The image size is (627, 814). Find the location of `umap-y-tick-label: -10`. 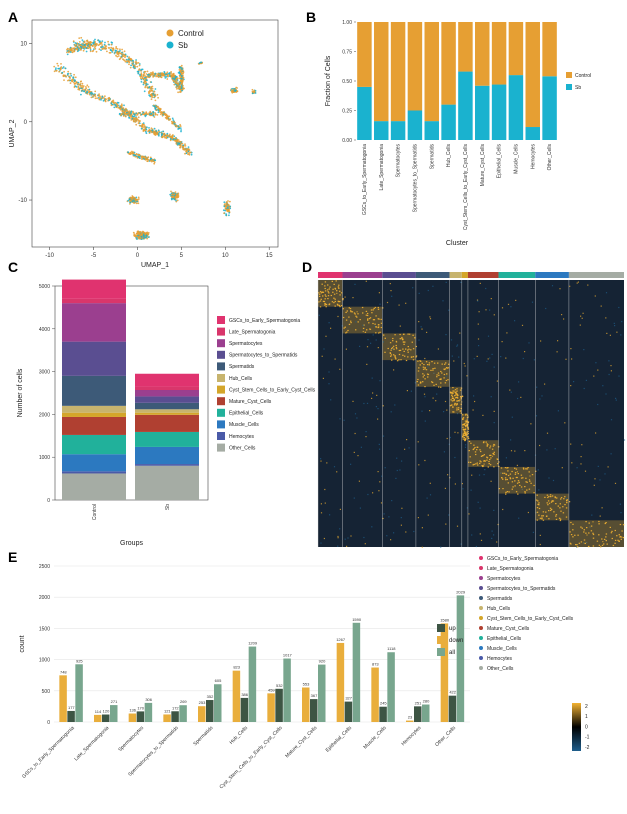

umap-y-tick-label: -10 is located at coordinates (22, 201).